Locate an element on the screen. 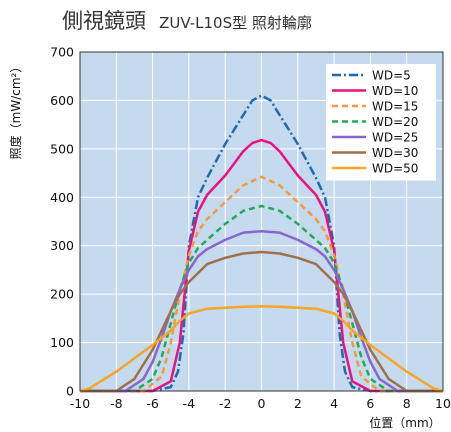 This screenshot has height=432, width=451. y-tick-label: 200 is located at coordinates (62, 294).